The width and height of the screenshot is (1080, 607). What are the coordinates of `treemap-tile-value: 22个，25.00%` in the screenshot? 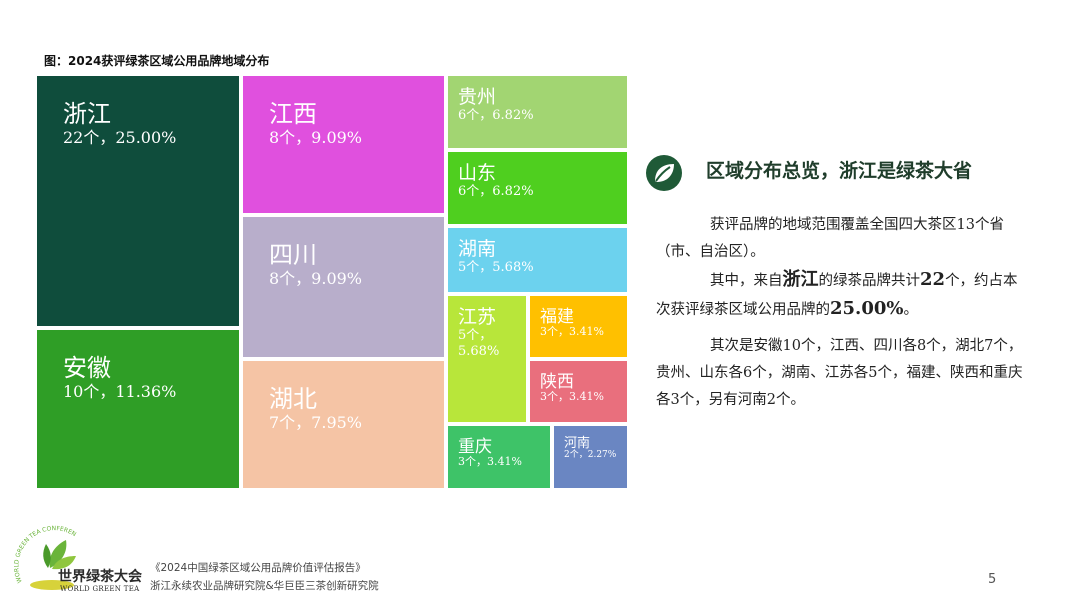 It's located at (120, 137).